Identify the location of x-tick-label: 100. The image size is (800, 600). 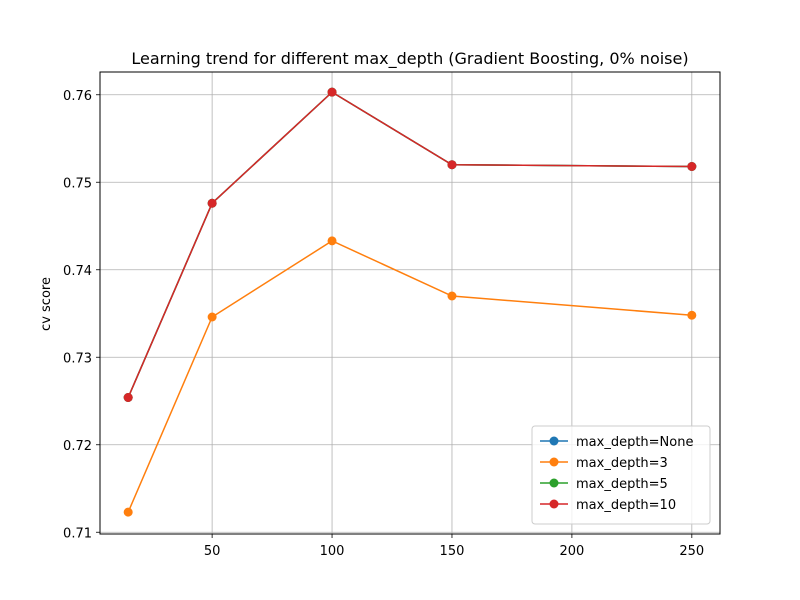
(332, 551).